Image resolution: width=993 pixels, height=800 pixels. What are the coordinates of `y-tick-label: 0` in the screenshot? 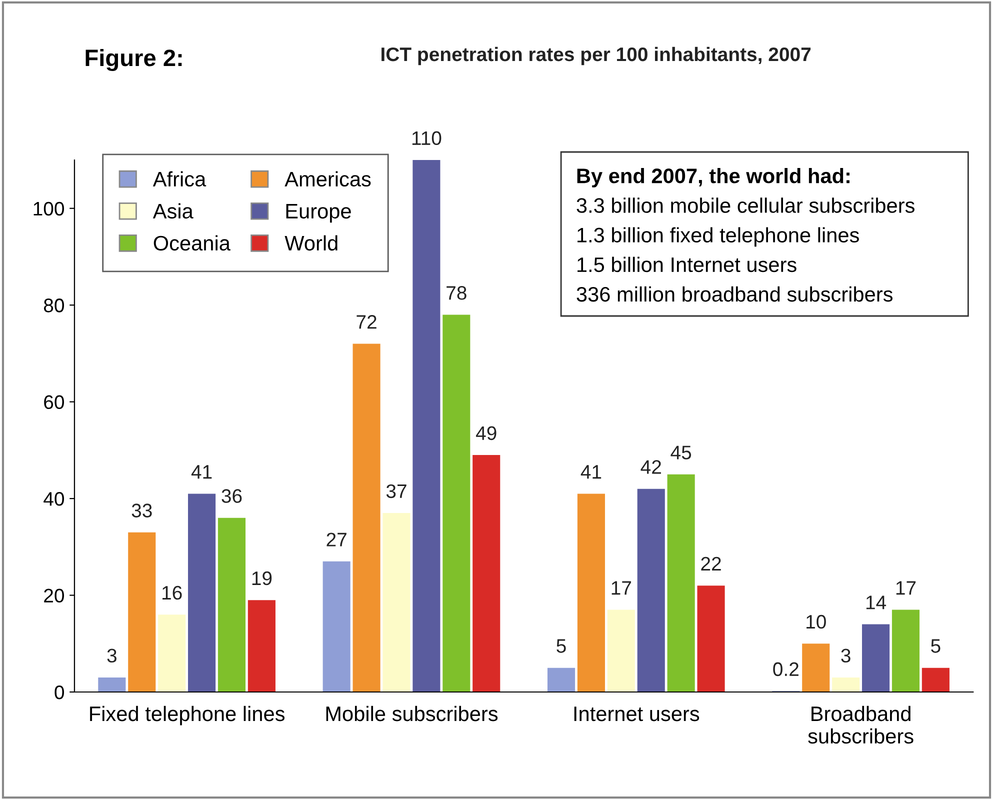 It's located at (59, 692).